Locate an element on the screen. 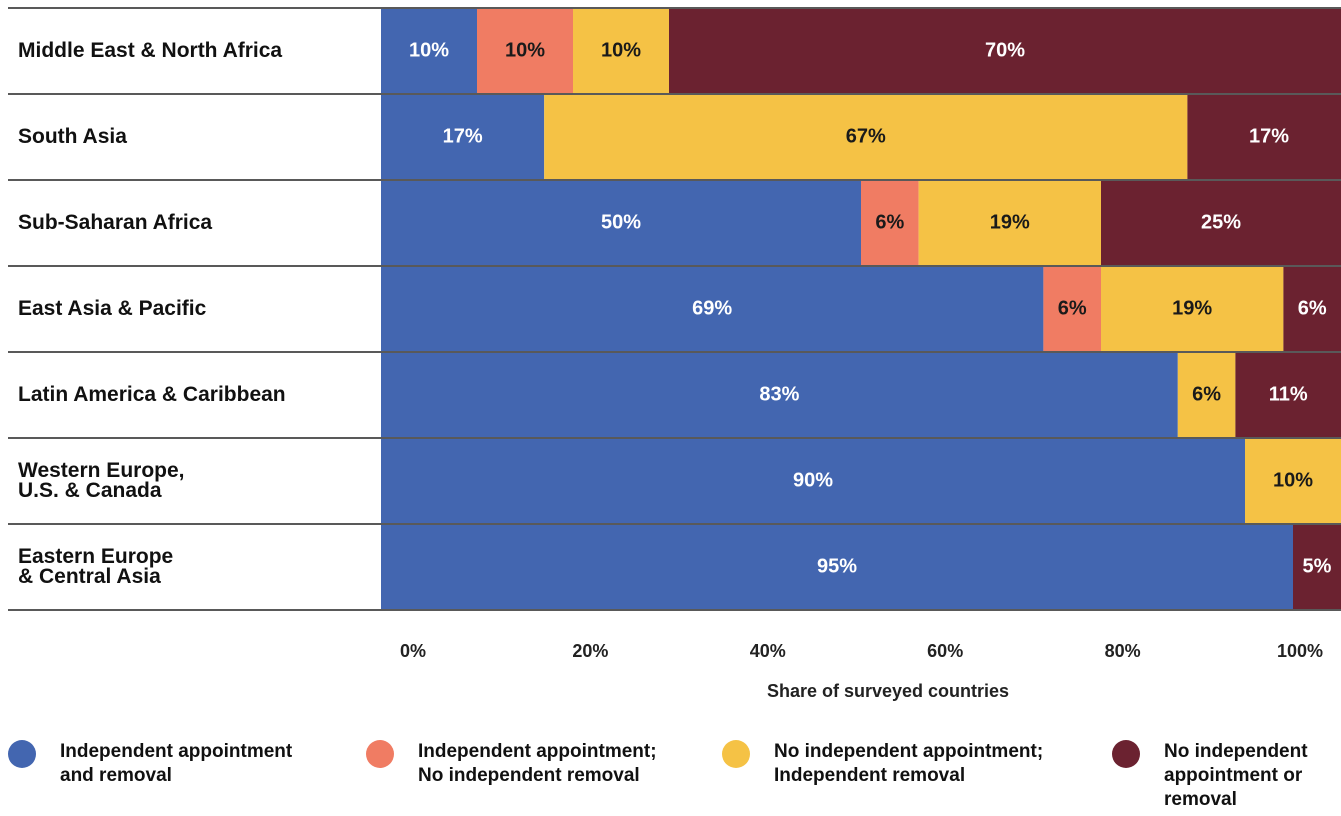 The width and height of the screenshot is (1341, 816). data-label: 90% is located at coordinates (813, 480).